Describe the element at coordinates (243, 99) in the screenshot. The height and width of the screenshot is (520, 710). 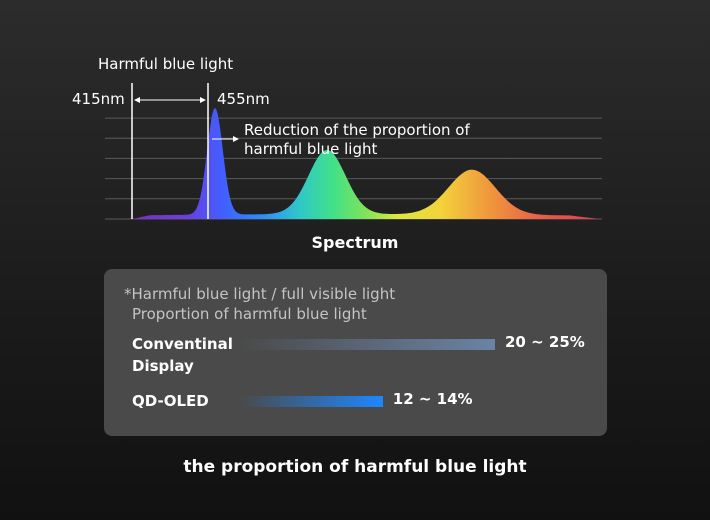
I see `label-455nm: 455nm` at that location.